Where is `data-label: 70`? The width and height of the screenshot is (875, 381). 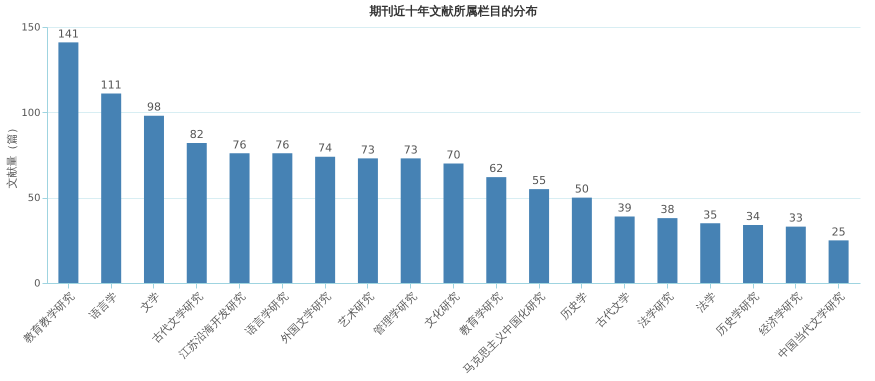
data-label: 70 is located at coordinates (453, 155).